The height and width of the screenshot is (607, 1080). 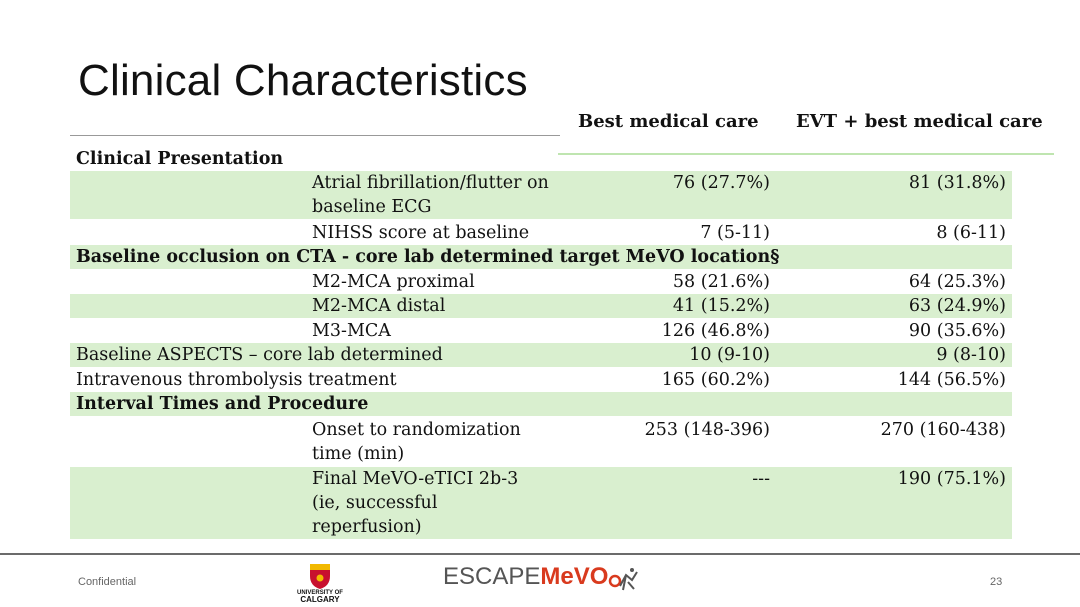 What do you see at coordinates (180, 159) in the screenshot?
I see `section-label: Clinical Presentation` at bounding box center [180, 159].